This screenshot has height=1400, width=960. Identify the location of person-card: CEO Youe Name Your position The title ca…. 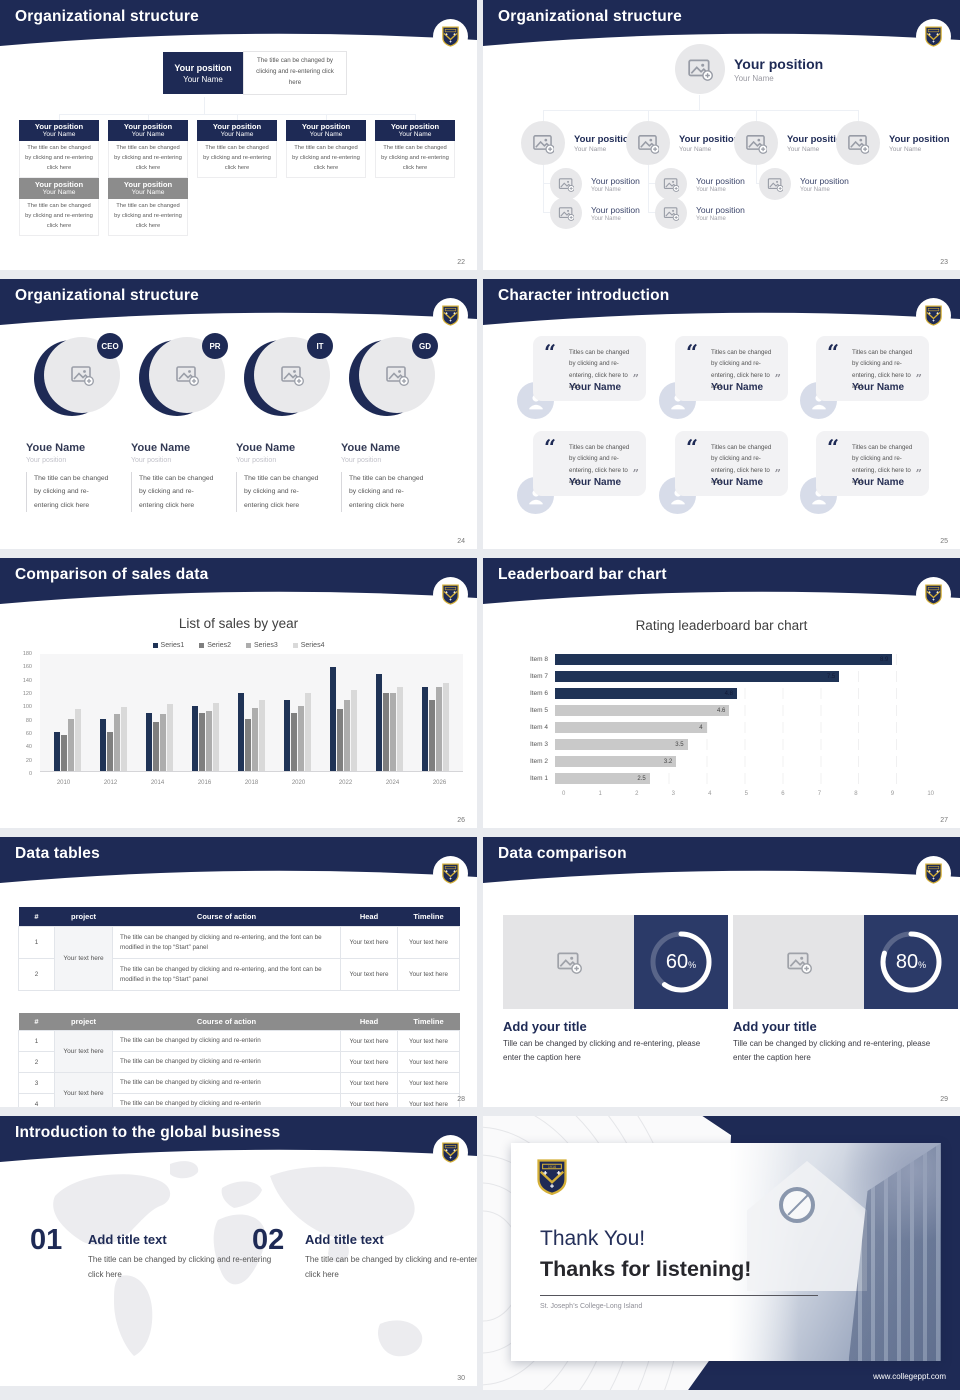
(74, 422).